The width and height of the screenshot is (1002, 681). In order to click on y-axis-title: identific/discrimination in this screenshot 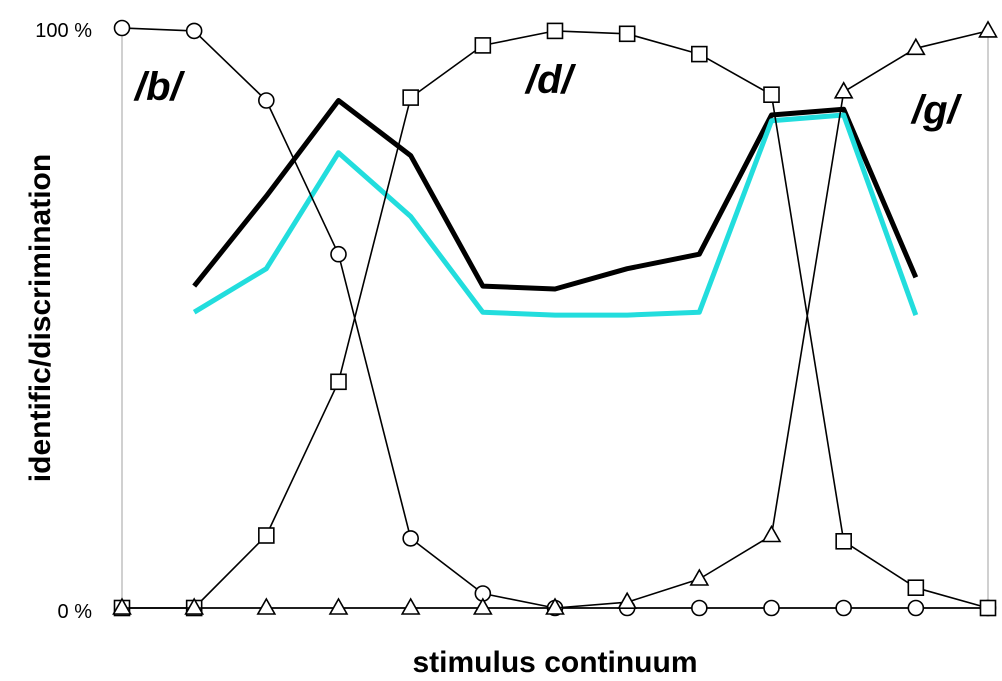, I will do `click(40, 318)`.